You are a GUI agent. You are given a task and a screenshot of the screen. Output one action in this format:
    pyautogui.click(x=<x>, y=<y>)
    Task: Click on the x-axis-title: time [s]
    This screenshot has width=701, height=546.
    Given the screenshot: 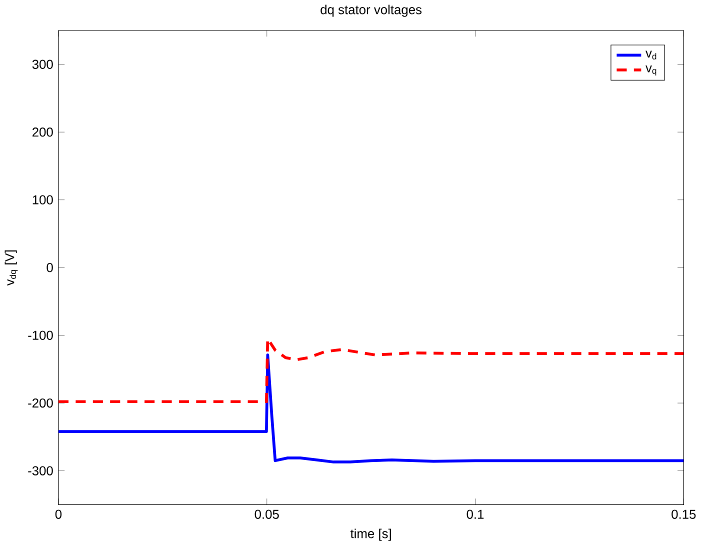 What is the action you would take?
    pyautogui.click(x=370, y=534)
    